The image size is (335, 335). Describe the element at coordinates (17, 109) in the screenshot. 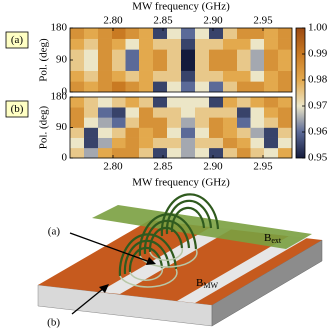

I see `panel-label: (b)` at that location.